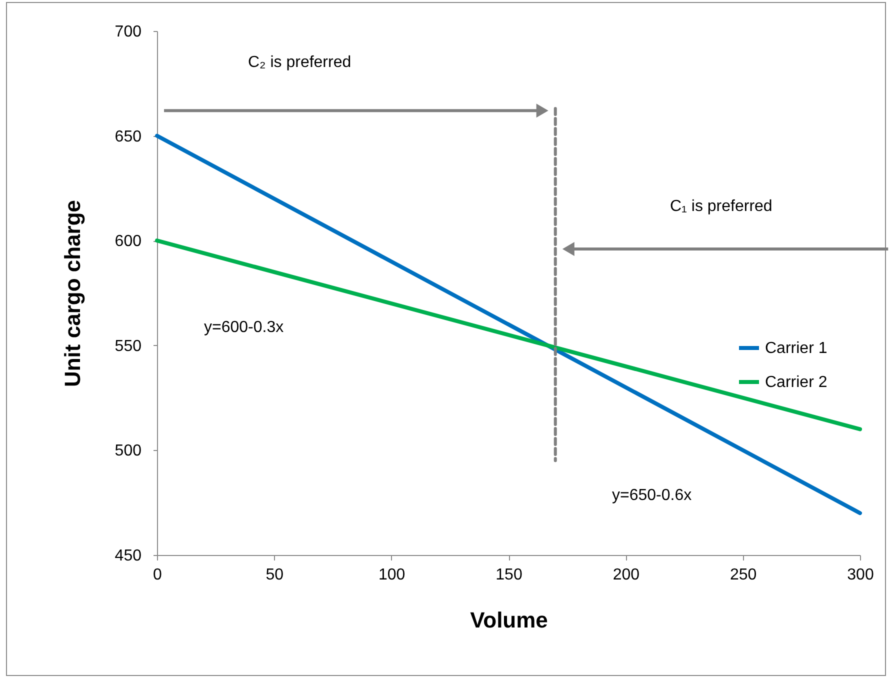  I want to click on x-tick-label: 250, so click(743, 575).